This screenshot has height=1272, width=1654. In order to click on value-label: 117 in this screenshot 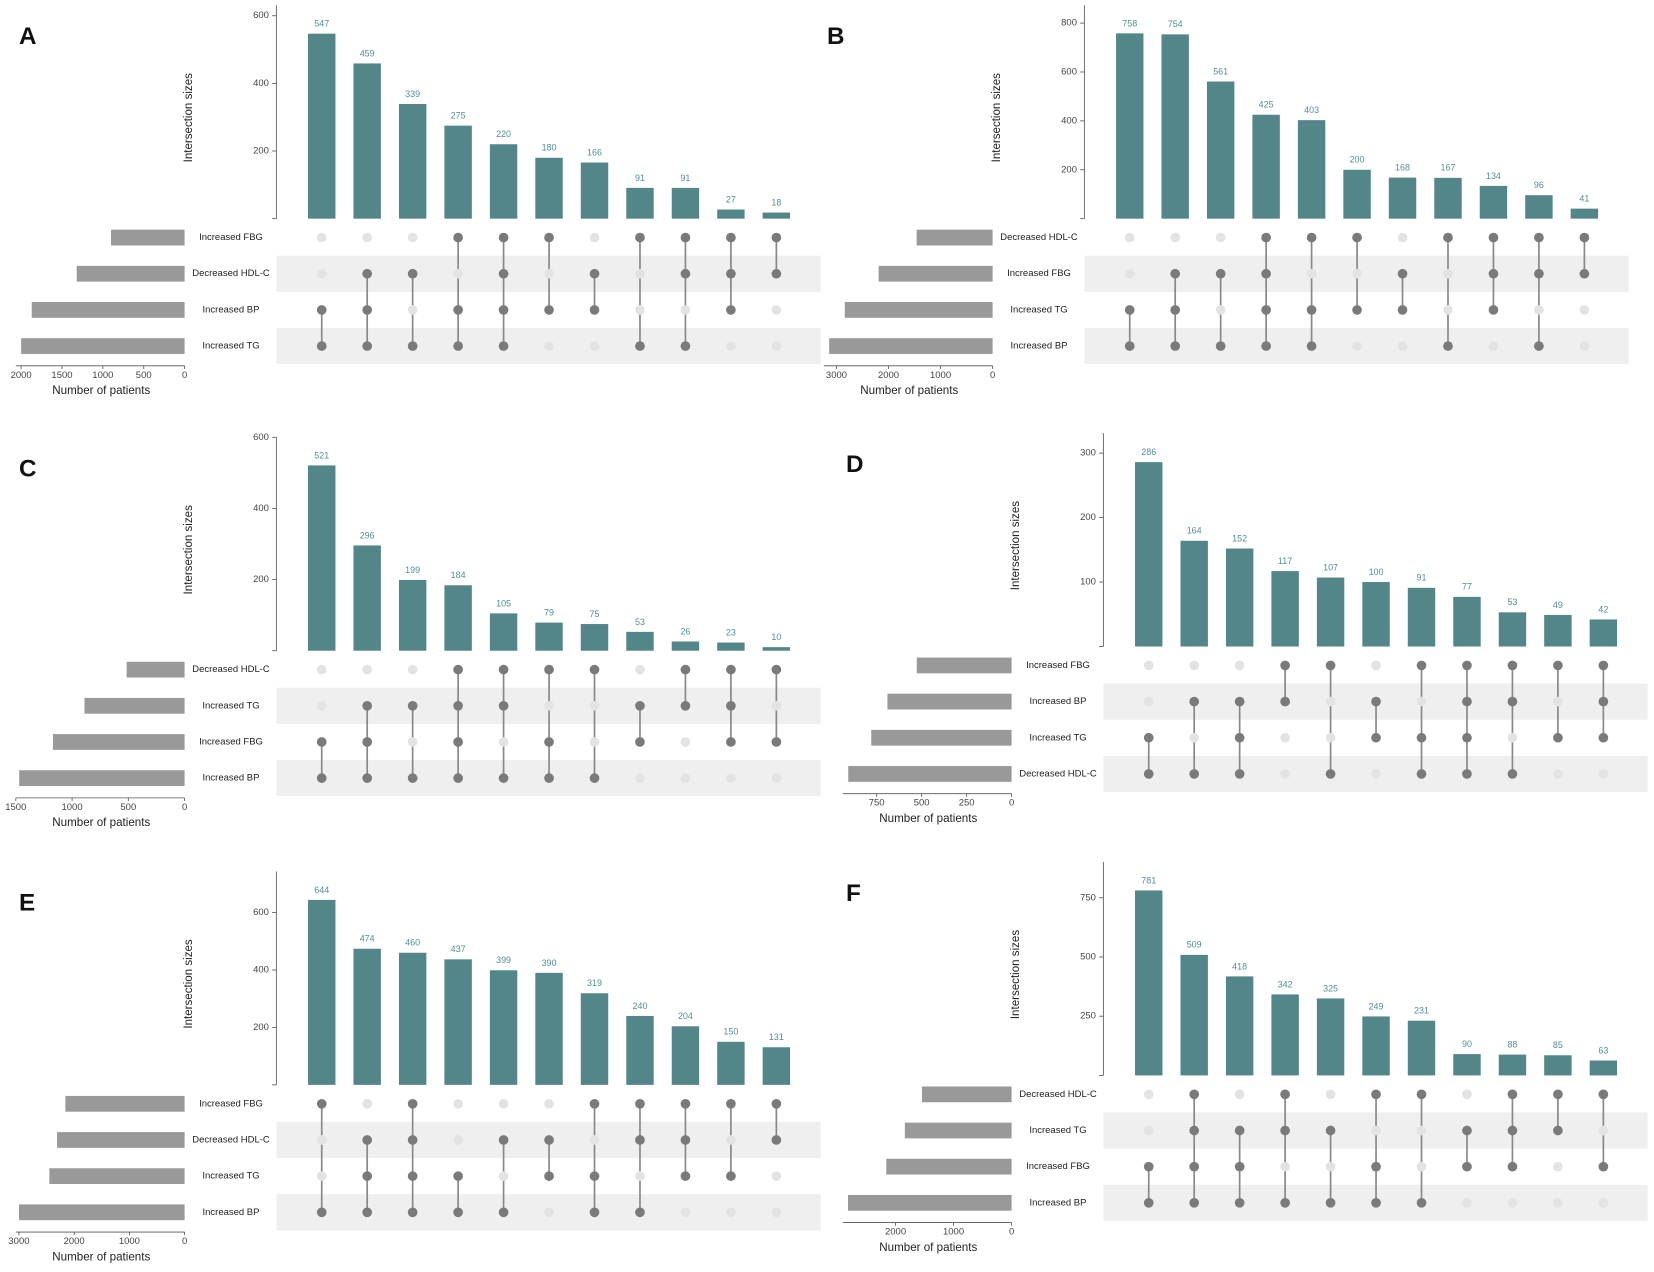, I will do `click(1285, 561)`.